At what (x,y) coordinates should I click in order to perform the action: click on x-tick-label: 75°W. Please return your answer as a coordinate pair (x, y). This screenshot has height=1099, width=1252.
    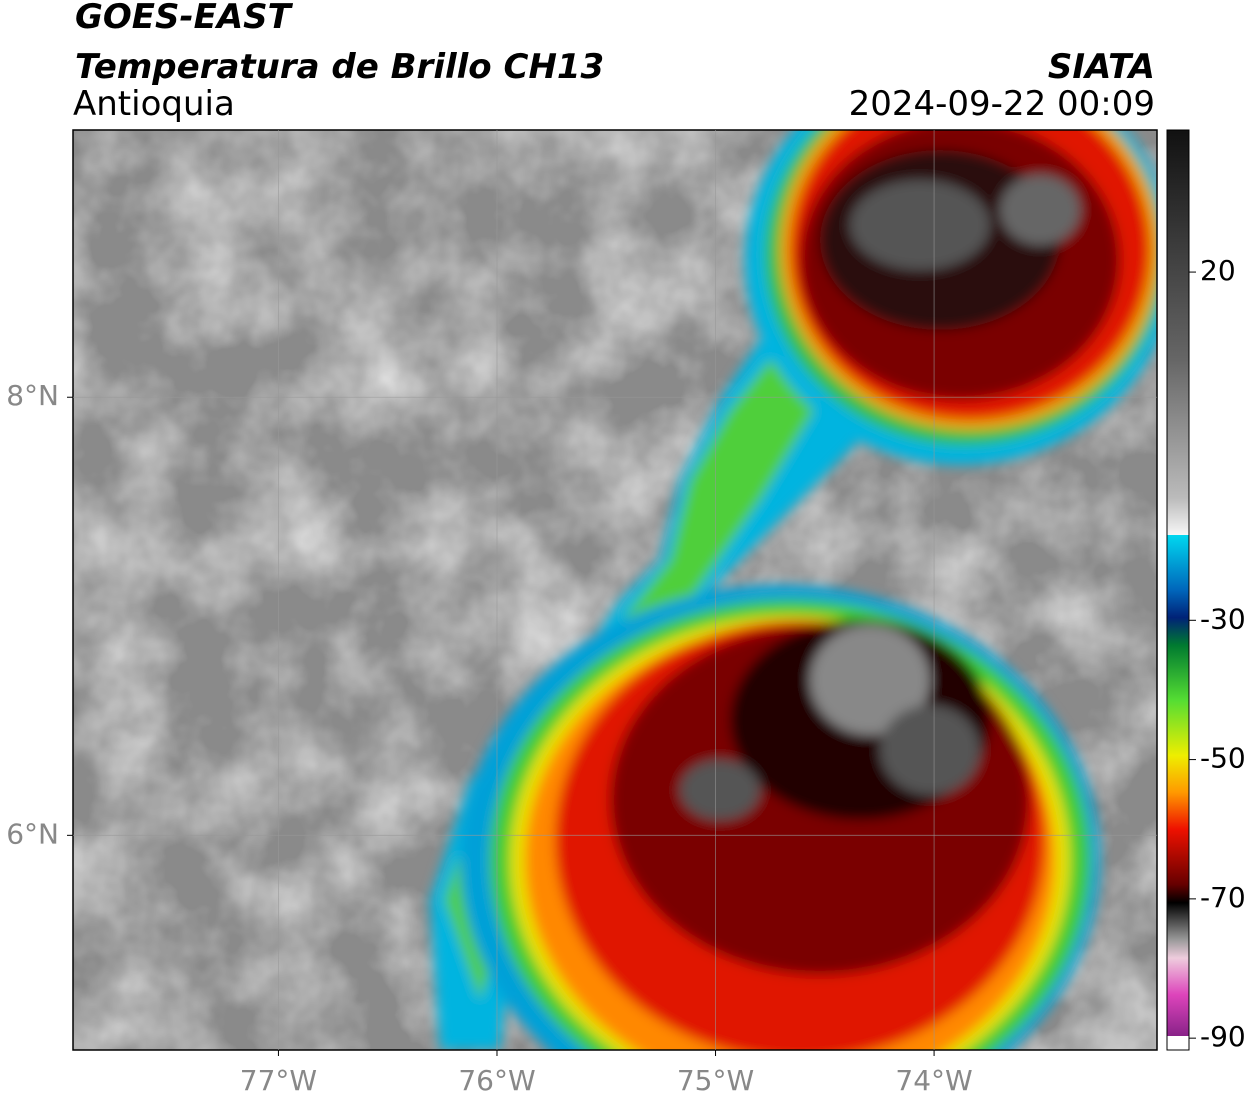
    Looking at the image, I should click on (715, 1080).